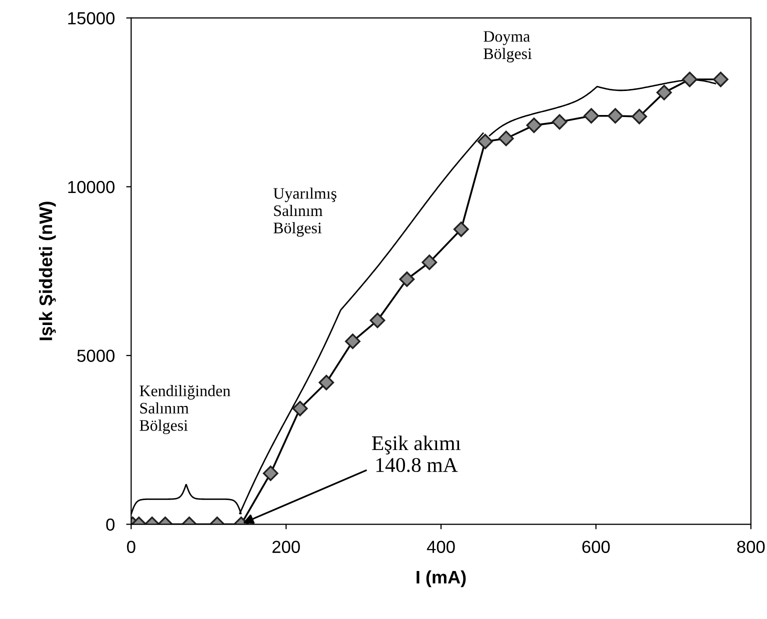  I want to click on y-tick-label: 15000, so click(91, 18).